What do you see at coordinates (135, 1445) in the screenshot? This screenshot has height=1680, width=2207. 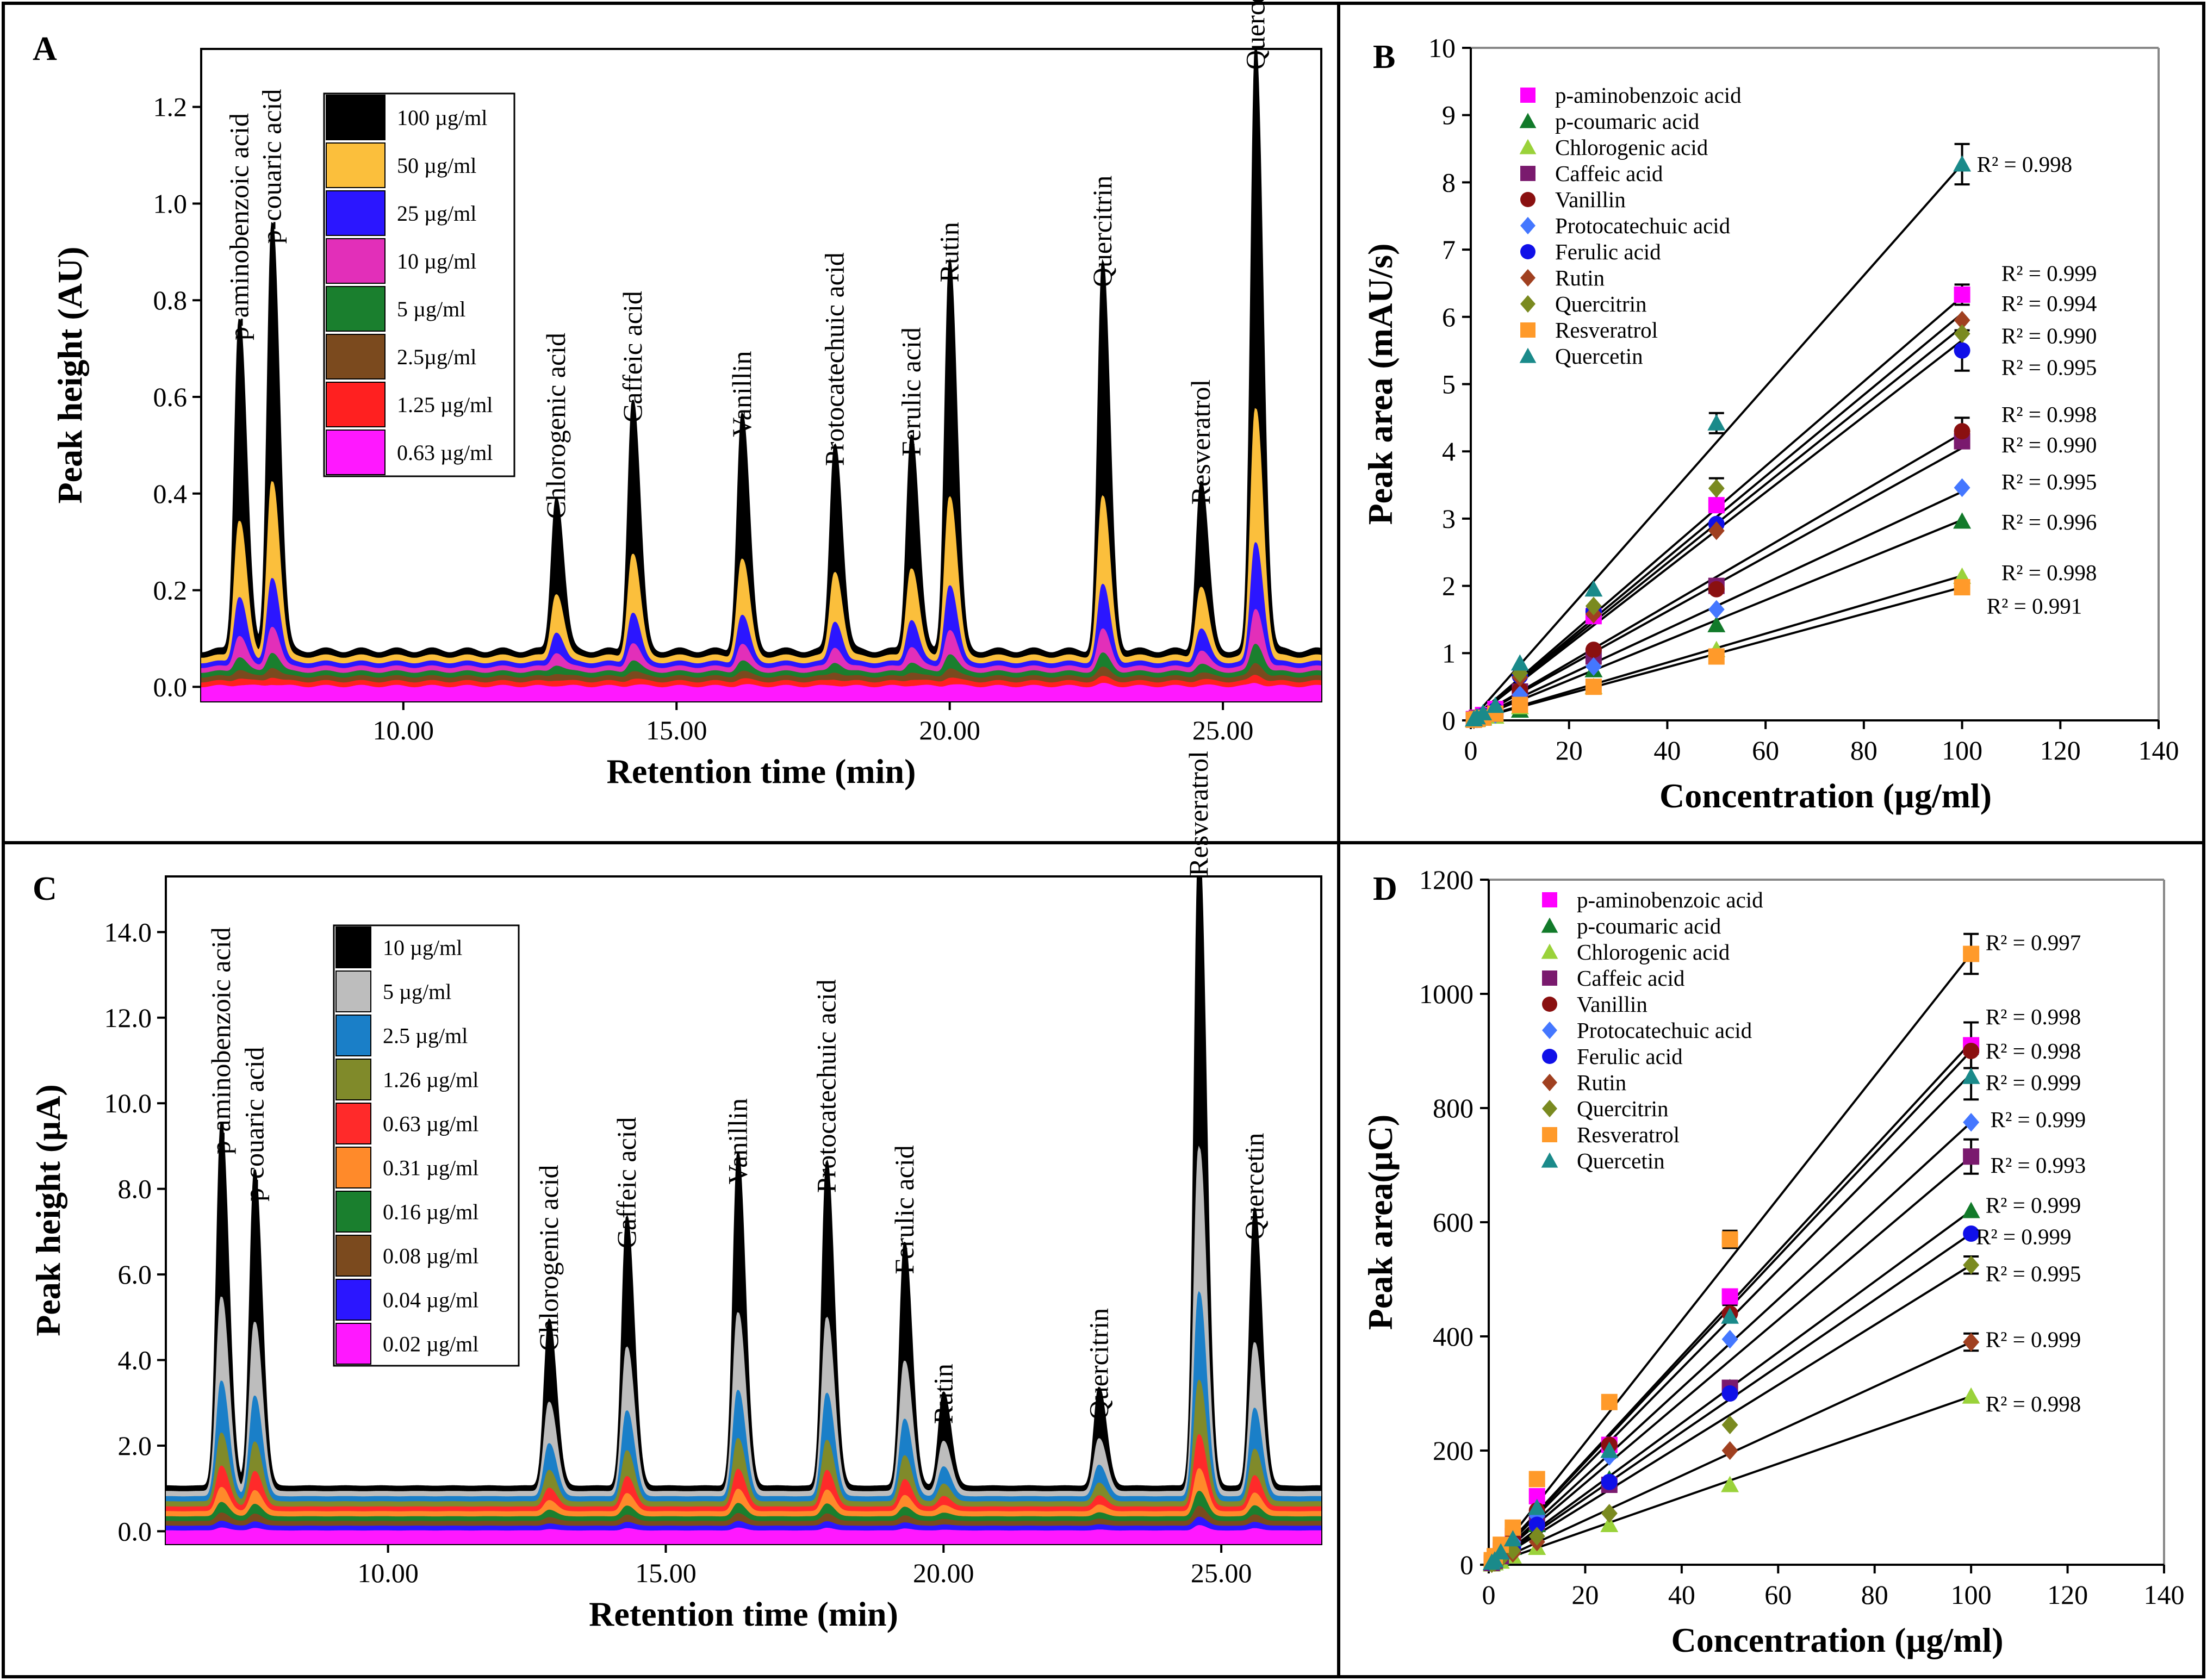 I see `y-tick-label: 2.0` at bounding box center [135, 1445].